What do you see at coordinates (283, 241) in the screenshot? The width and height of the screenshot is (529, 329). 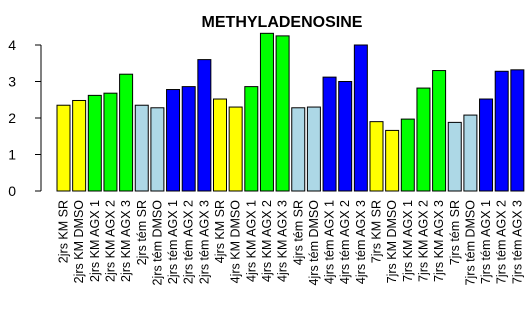 I see `x-tick-label: 4jrs KM AGX 3` at bounding box center [283, 241].